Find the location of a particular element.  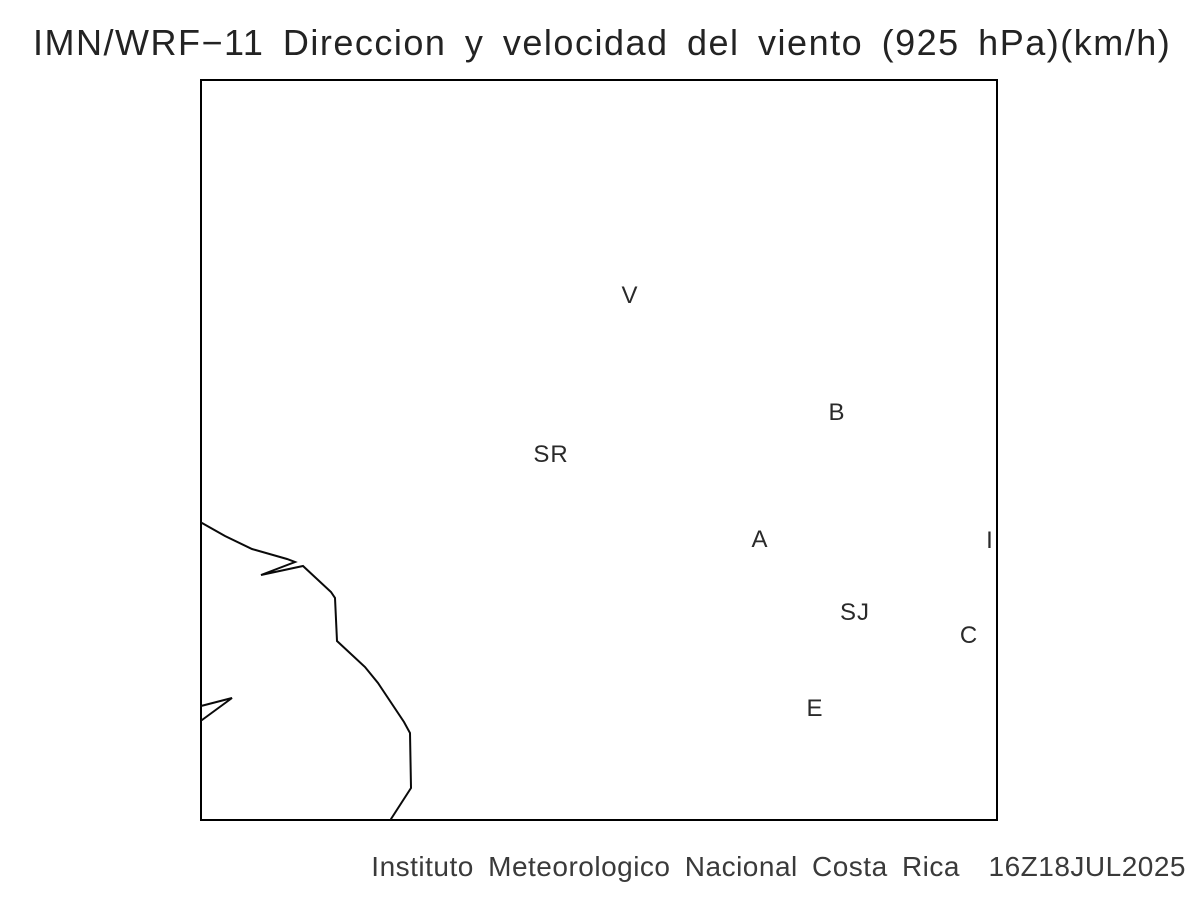

coastline-inlet is located at coordinates (216, 709).